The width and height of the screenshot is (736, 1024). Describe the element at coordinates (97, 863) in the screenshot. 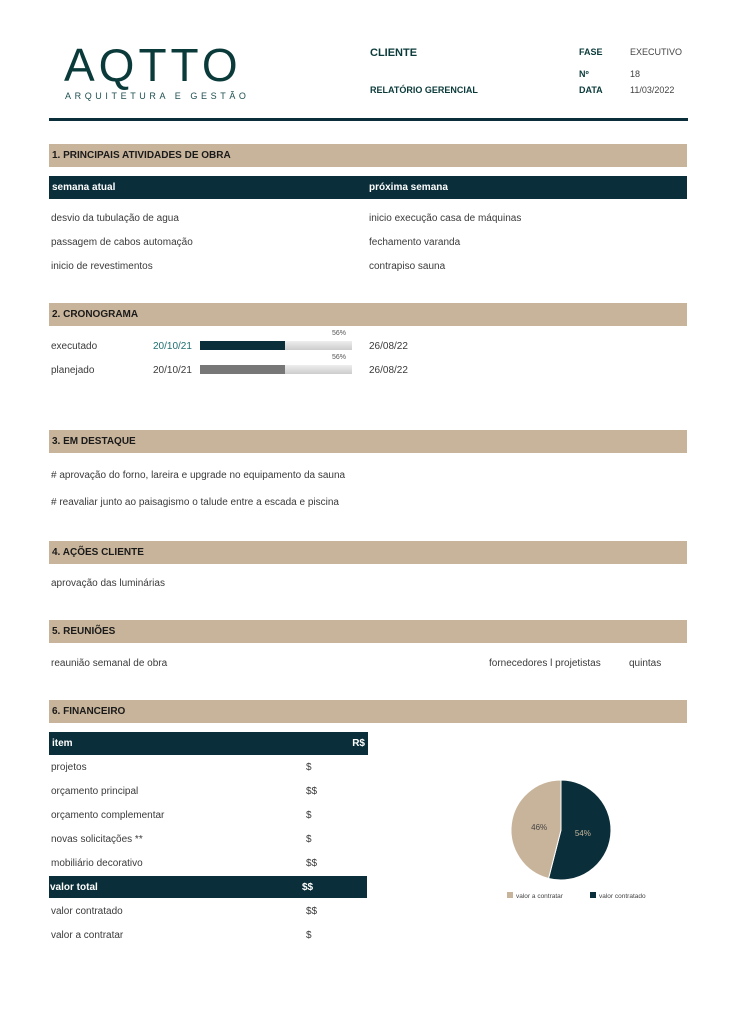

I see `financial-item: mobiliário decorativo` at that location.